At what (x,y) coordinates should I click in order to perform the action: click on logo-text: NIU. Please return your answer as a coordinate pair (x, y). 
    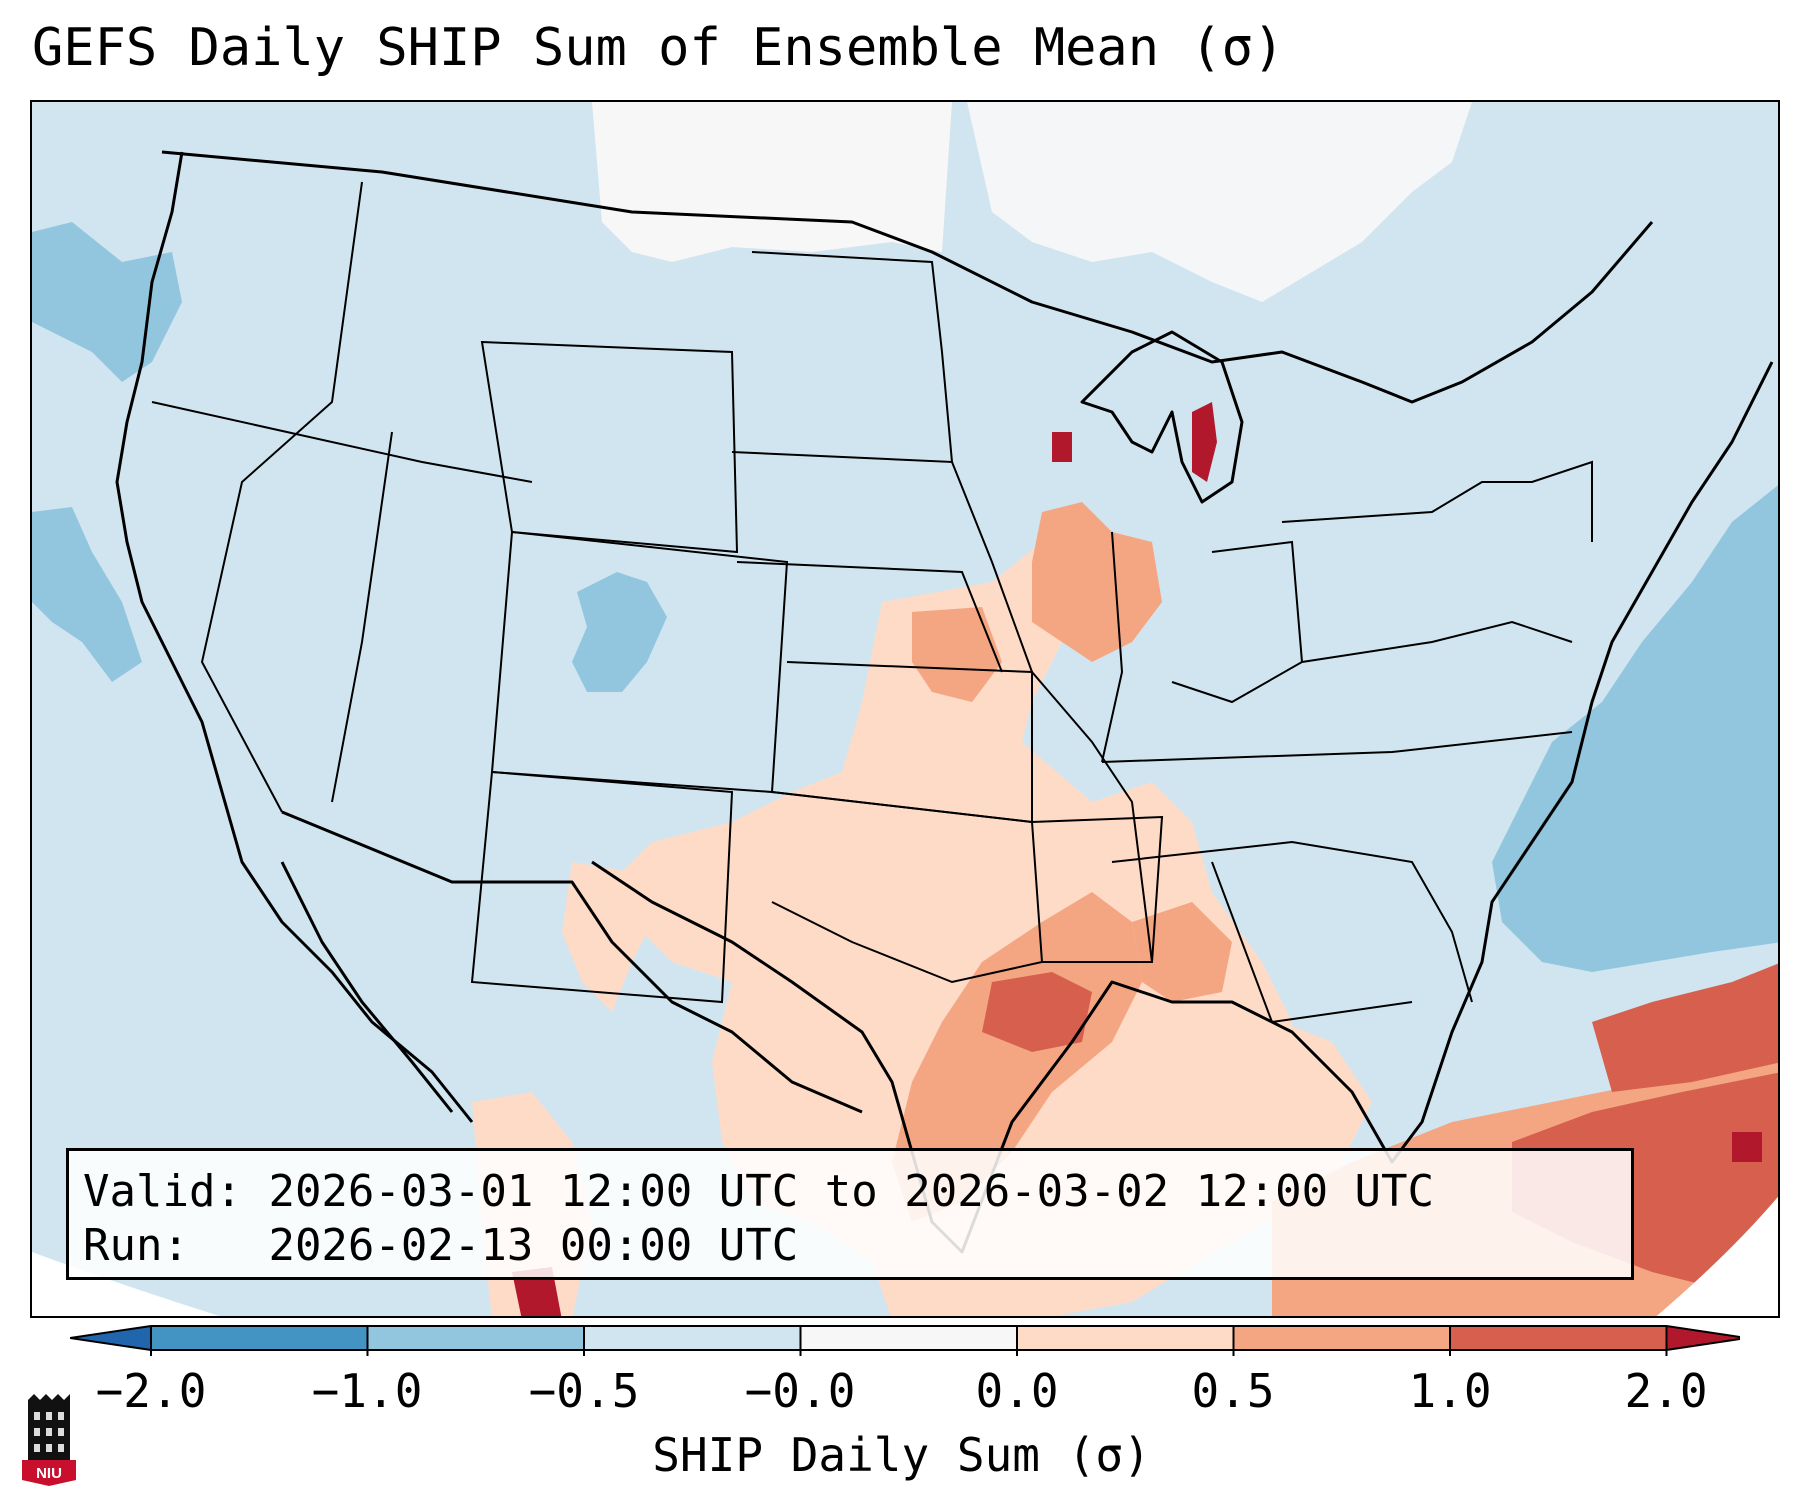
    Looking at the image, I should click on (49, 1473).